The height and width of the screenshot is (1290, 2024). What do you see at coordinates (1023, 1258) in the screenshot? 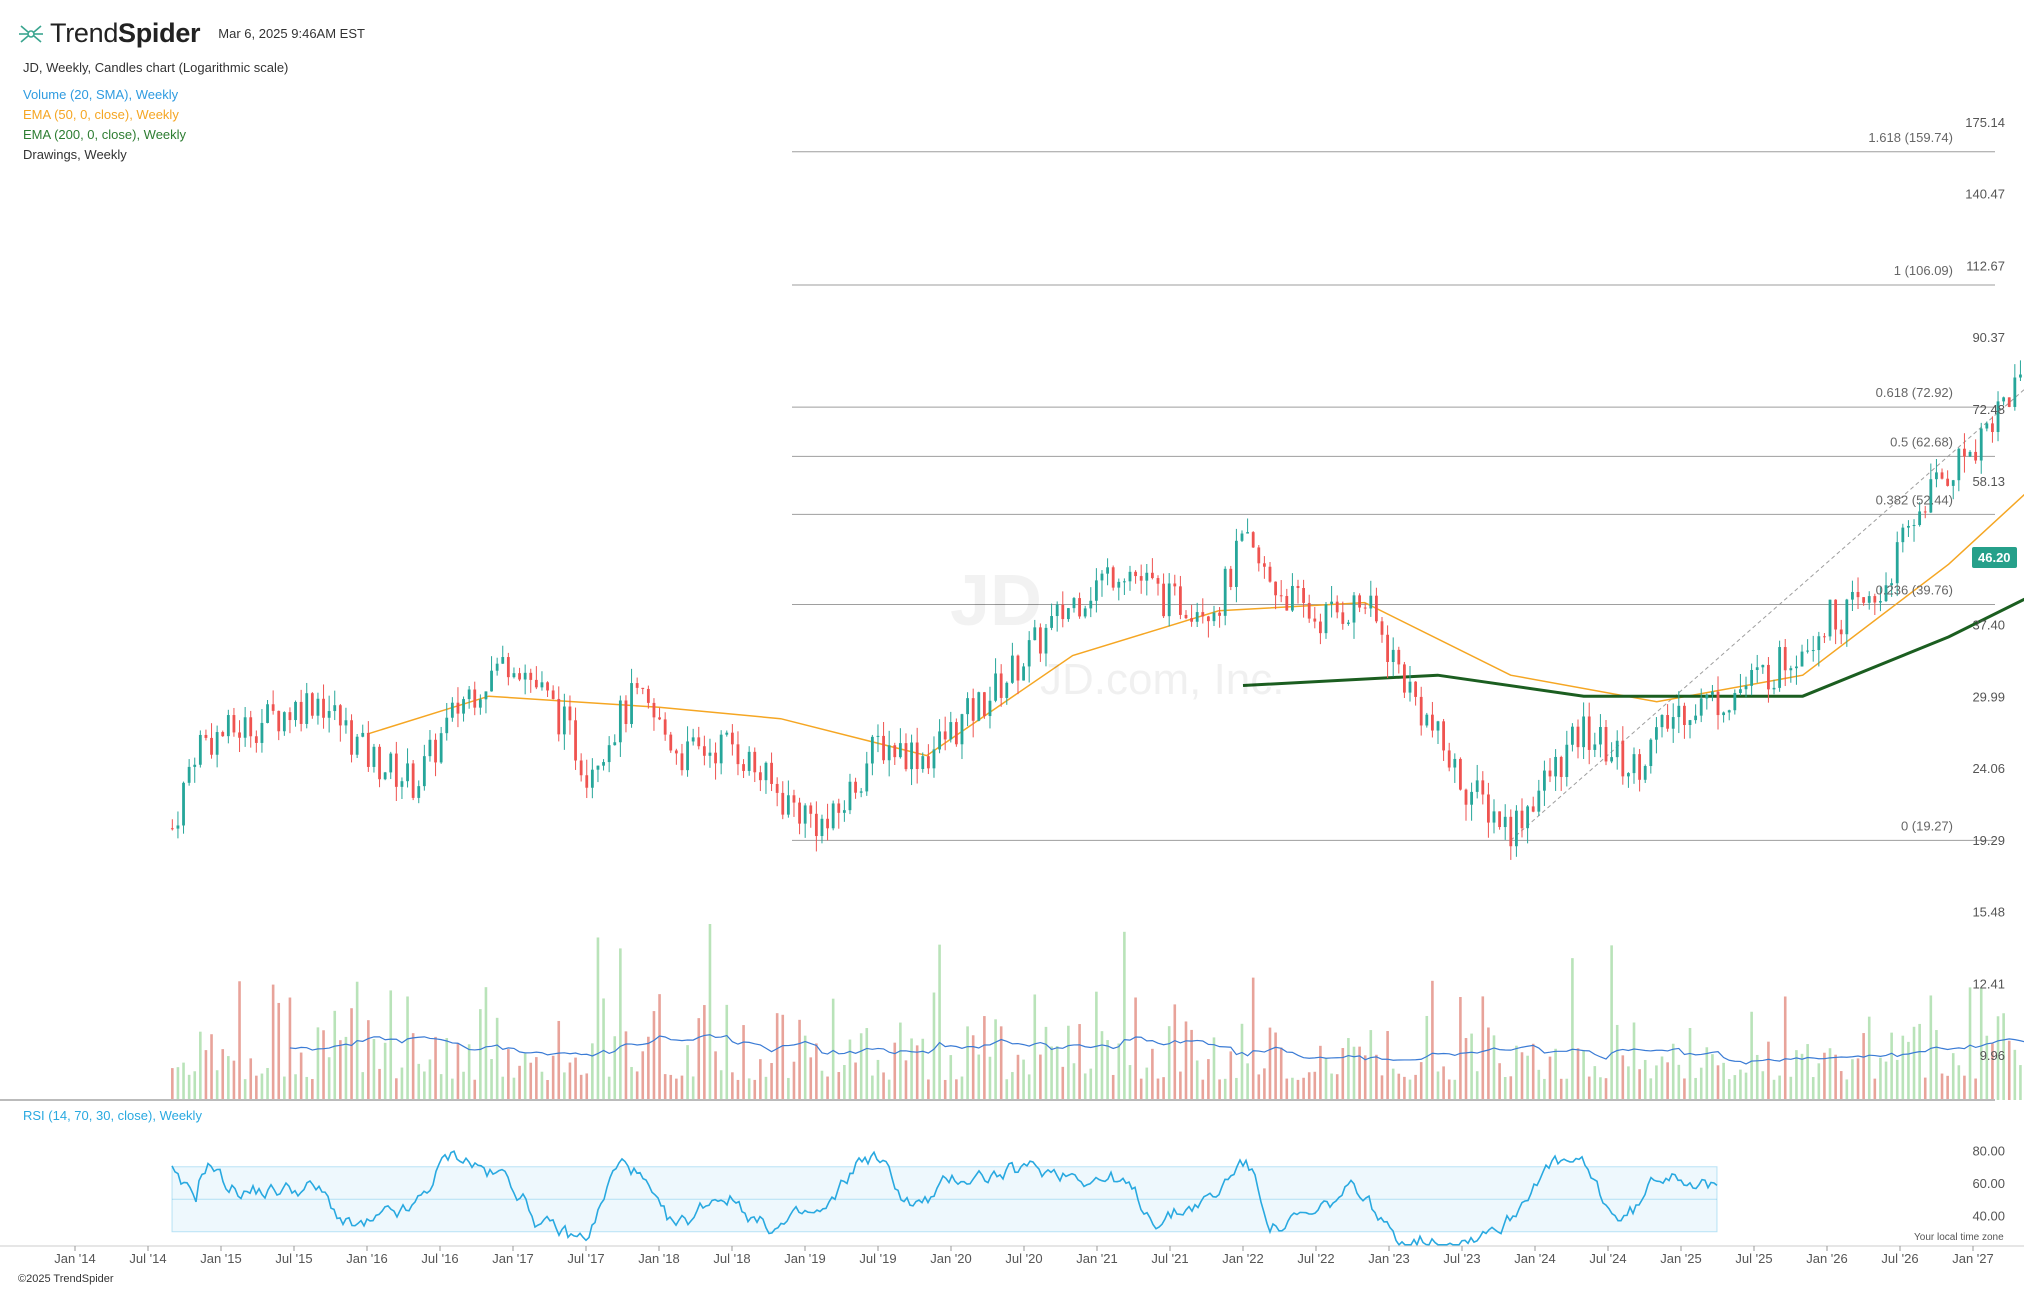
I see `time-tick-label: Jul '20` at bounding box center [1023, 1258].